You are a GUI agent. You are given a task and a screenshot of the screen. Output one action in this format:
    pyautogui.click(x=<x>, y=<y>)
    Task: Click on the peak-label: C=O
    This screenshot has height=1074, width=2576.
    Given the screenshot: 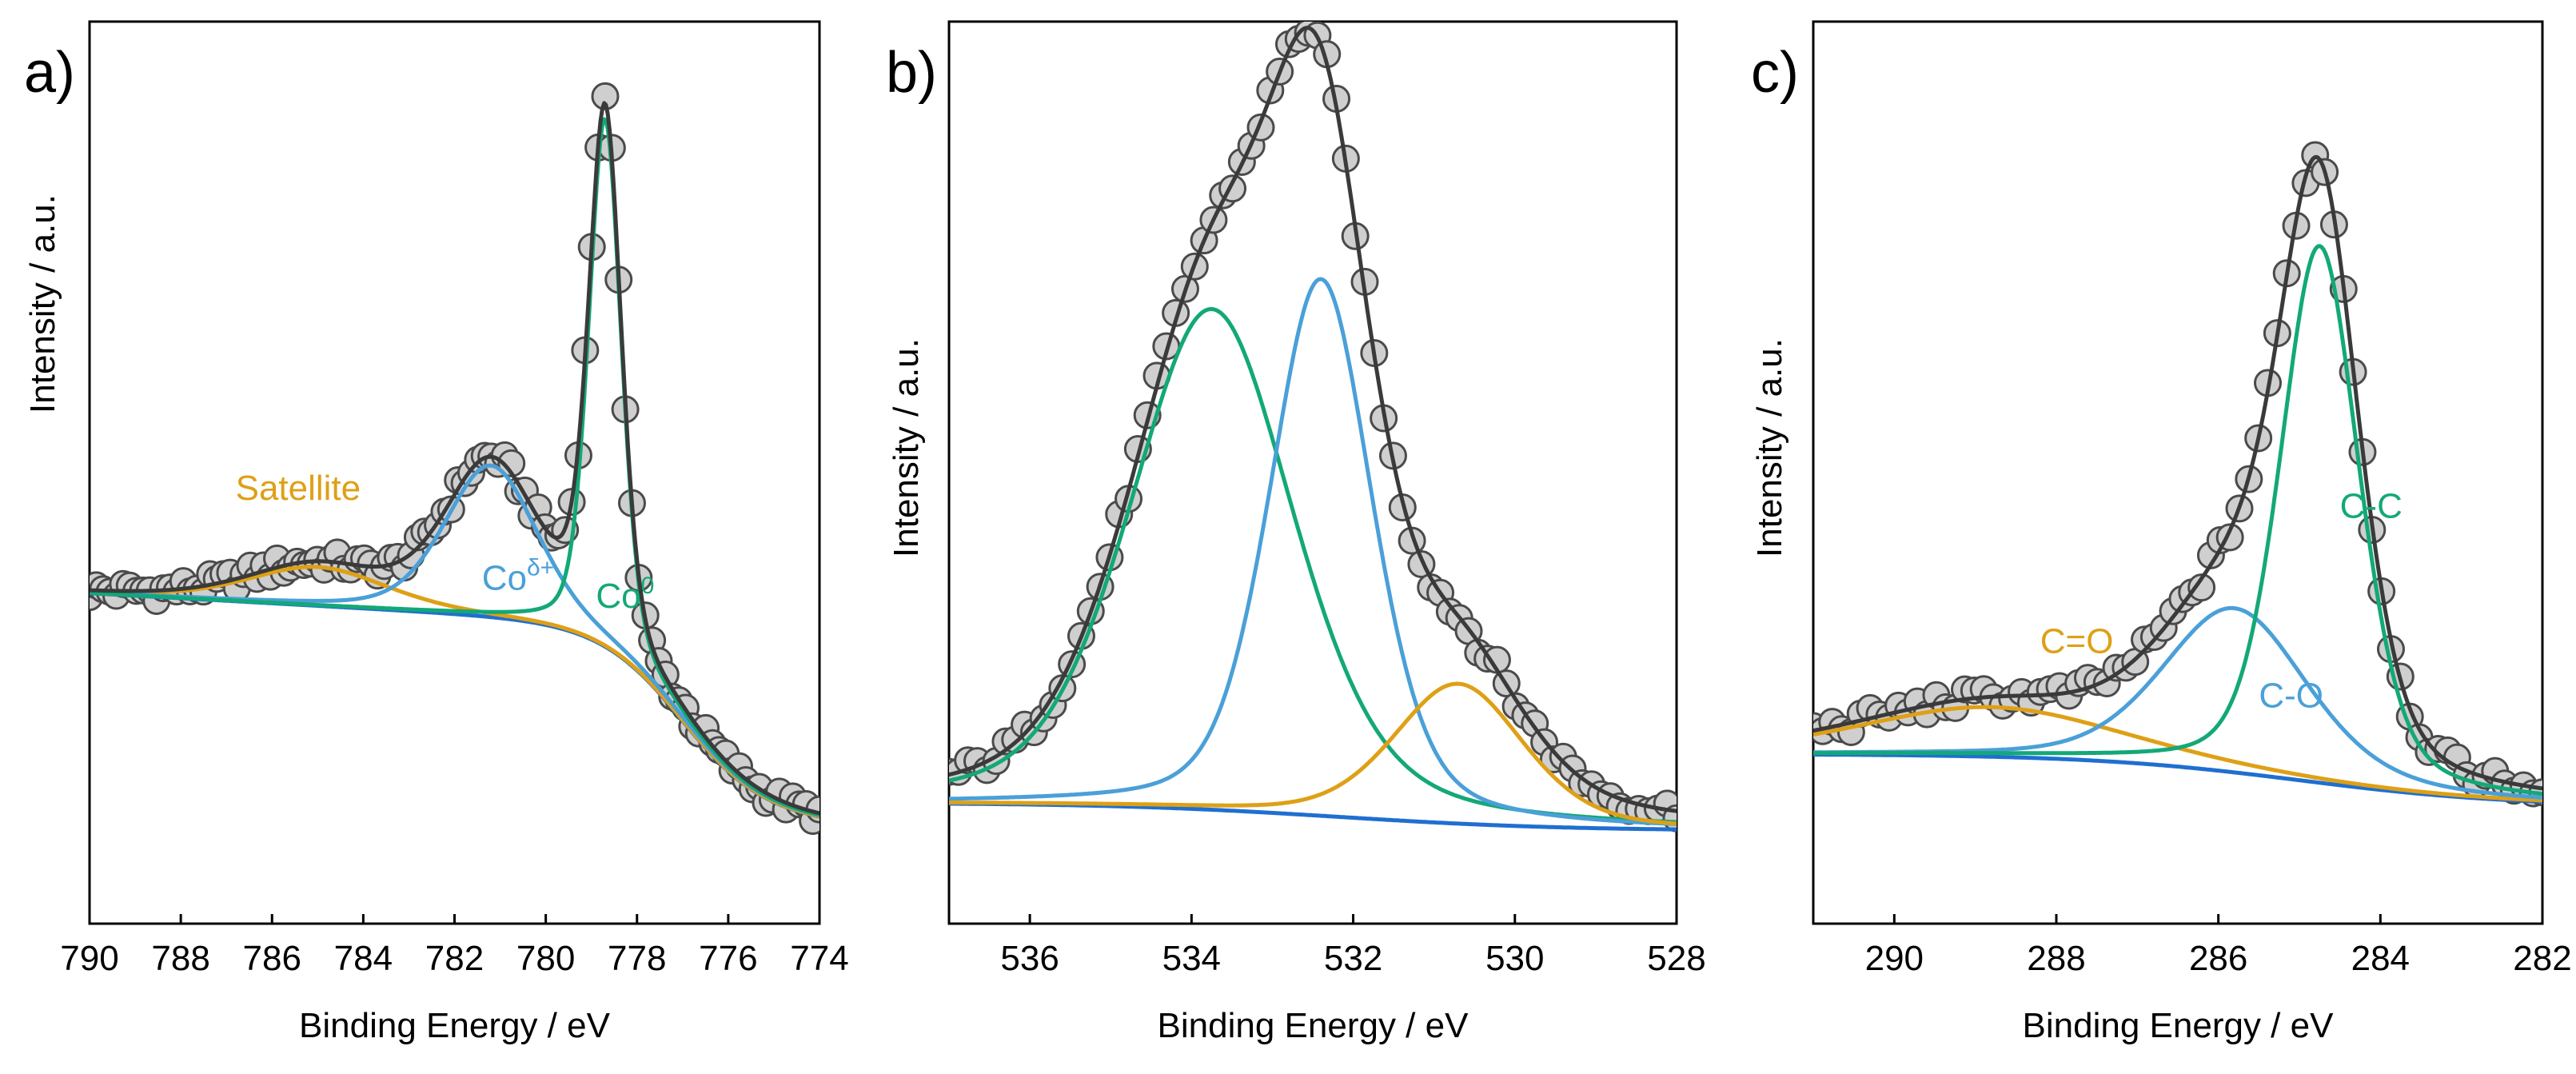 What is the action you would take?
    pyautogui.click(x=2077, y=641)
    